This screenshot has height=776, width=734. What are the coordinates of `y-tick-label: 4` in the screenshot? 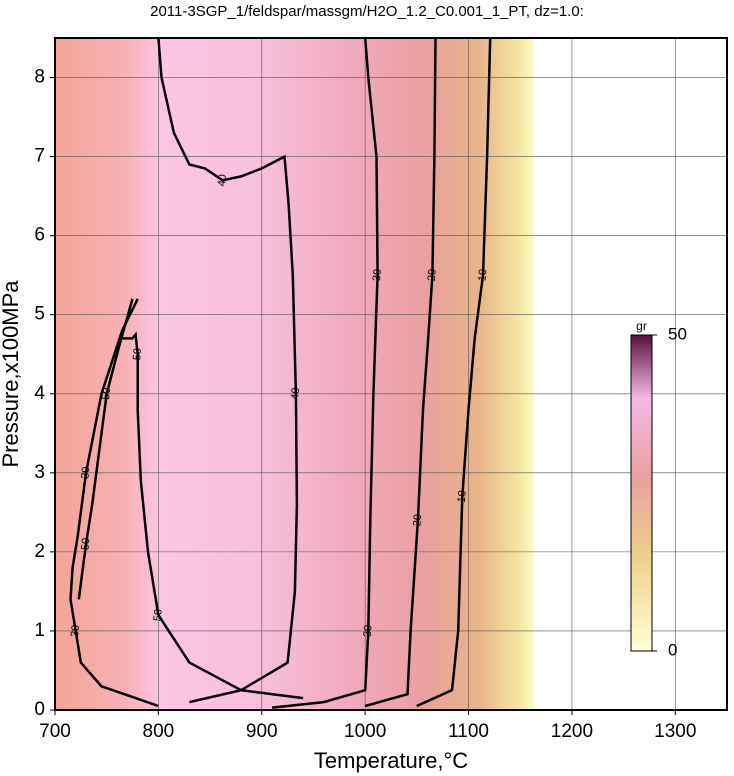 It's located at (39, 393).